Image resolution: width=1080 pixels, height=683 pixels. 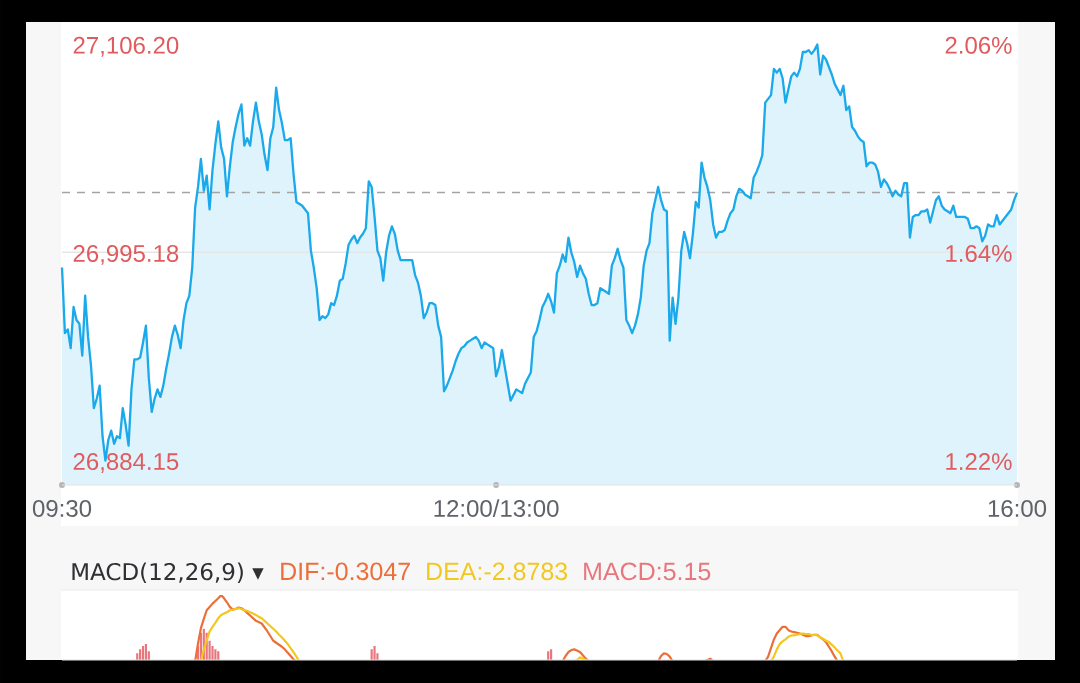 I want to click on y-tick-label: 27,106.20, so click(x=126, y=46).